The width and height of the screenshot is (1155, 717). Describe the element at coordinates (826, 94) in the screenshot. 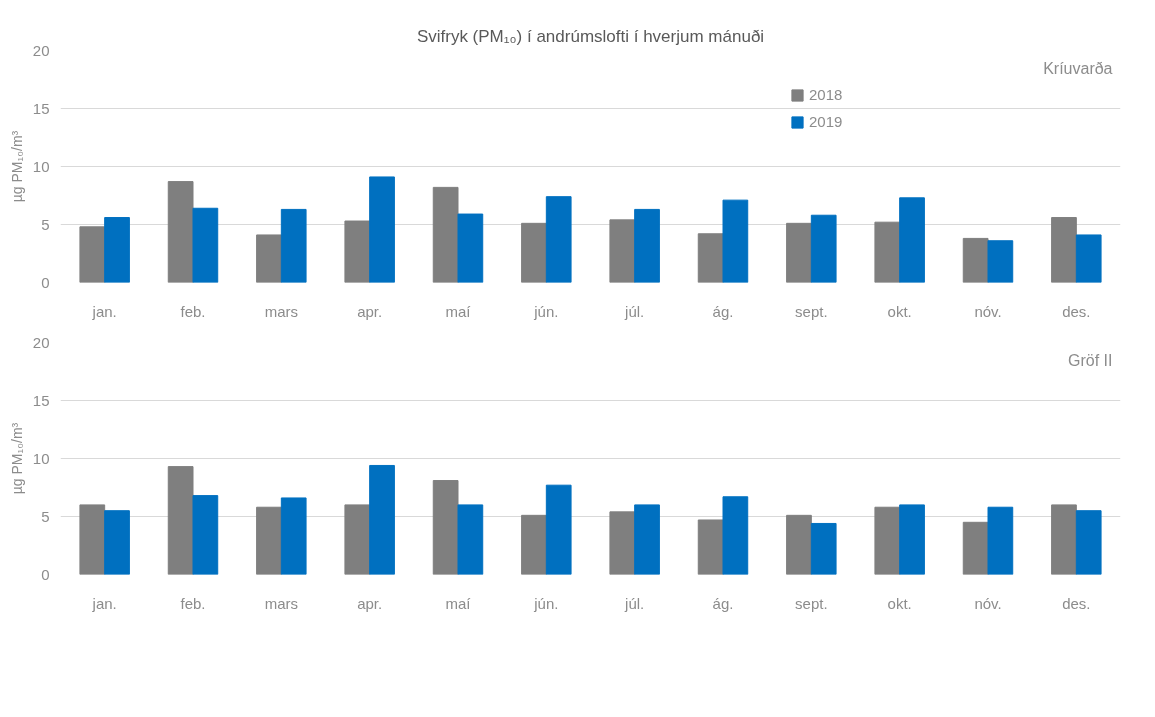

I see `legend-label: 2018` at that location.